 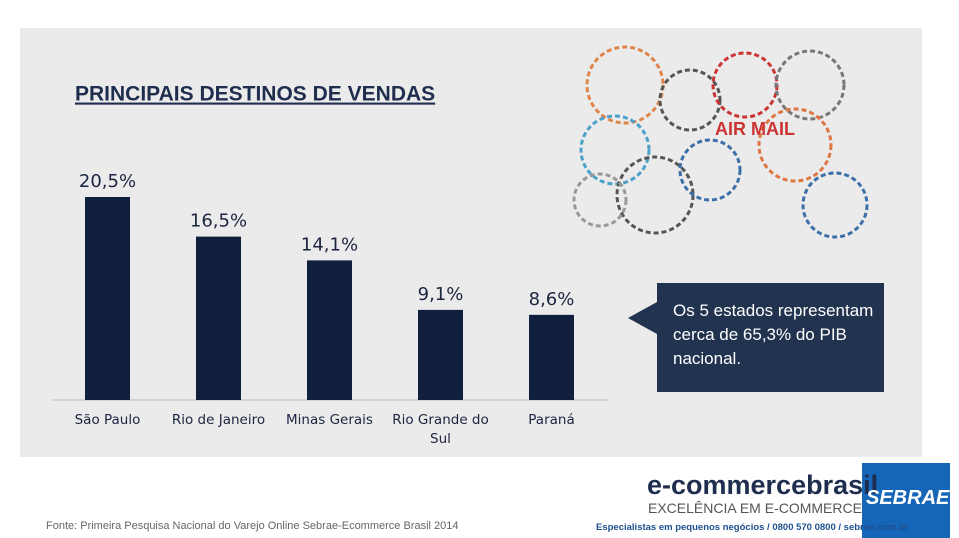 What do you see at coordinates (552, 299) in the screenshot?
I see `value-label: 8,6%` at bounding box center [552, 299].